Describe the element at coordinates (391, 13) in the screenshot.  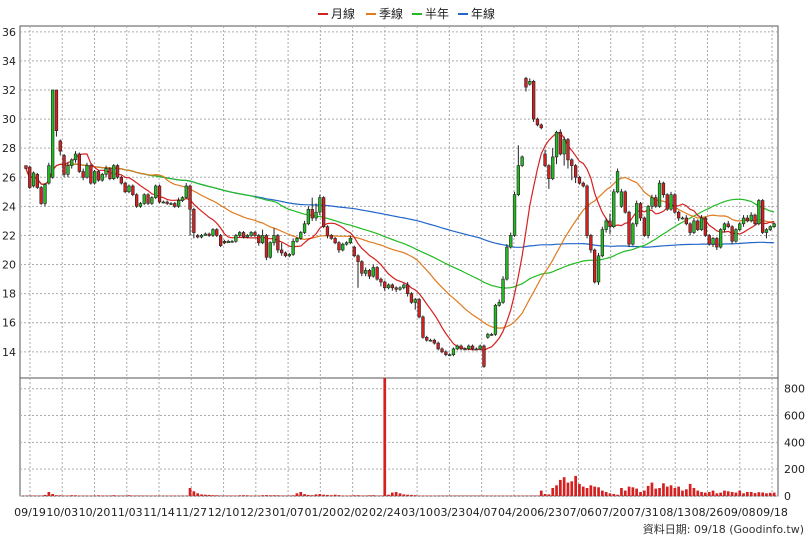
I see `legend-label-quarter: 季線` at that location.